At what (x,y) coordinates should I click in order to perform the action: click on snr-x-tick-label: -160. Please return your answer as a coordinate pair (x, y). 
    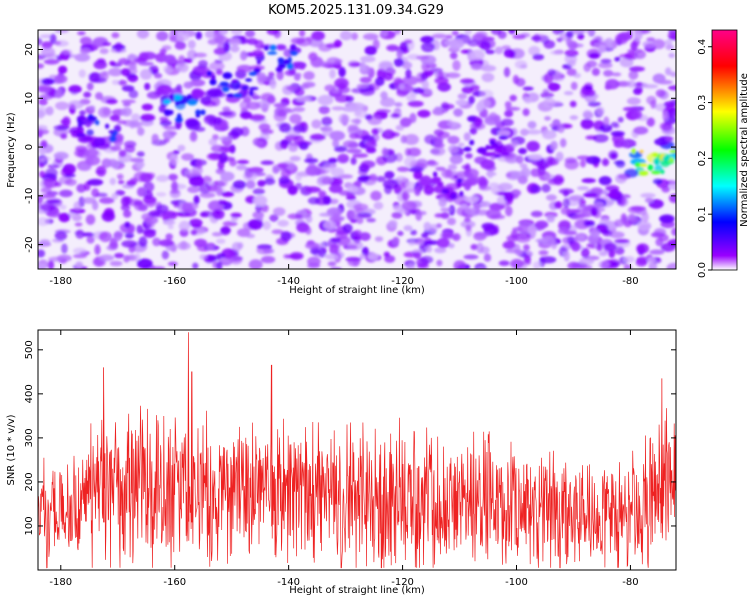
    Looking at the image, I should click on (174, 582).